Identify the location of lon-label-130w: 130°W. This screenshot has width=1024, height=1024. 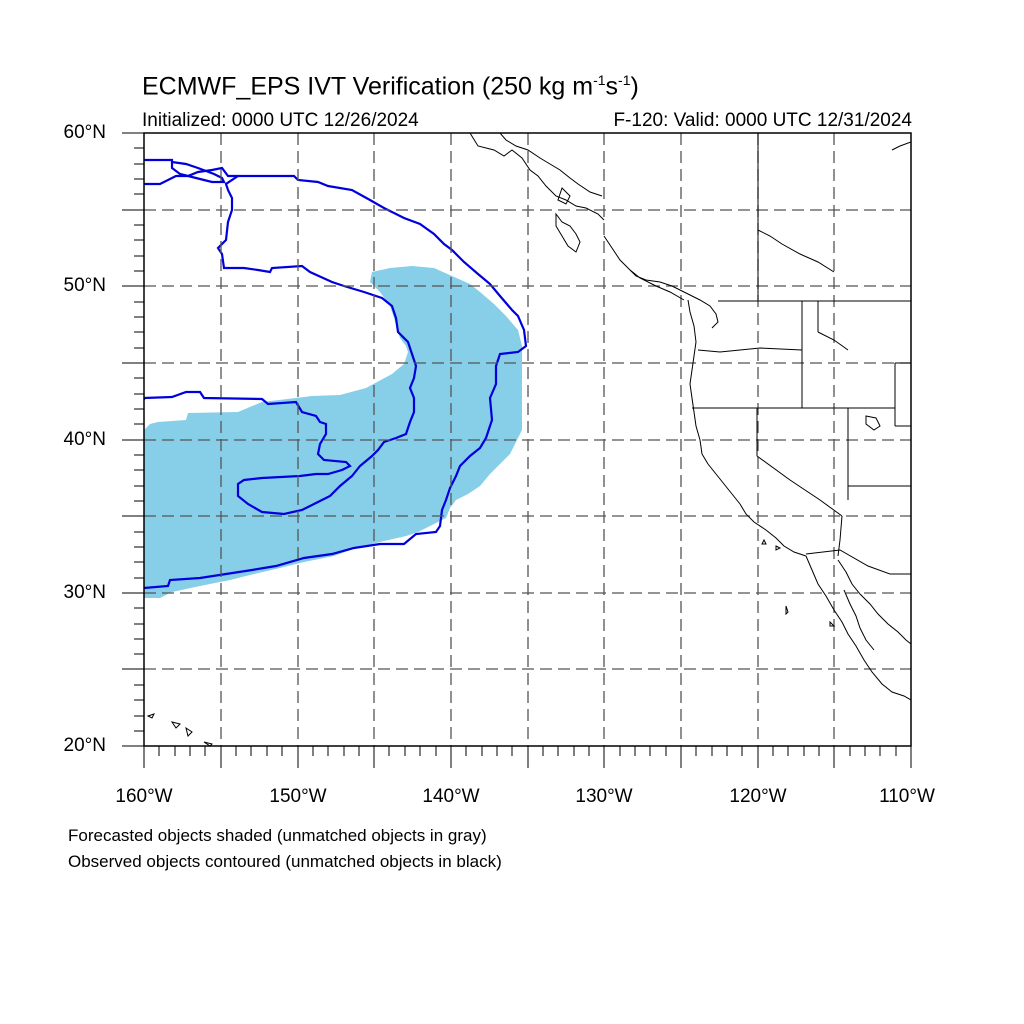
(604, 796).